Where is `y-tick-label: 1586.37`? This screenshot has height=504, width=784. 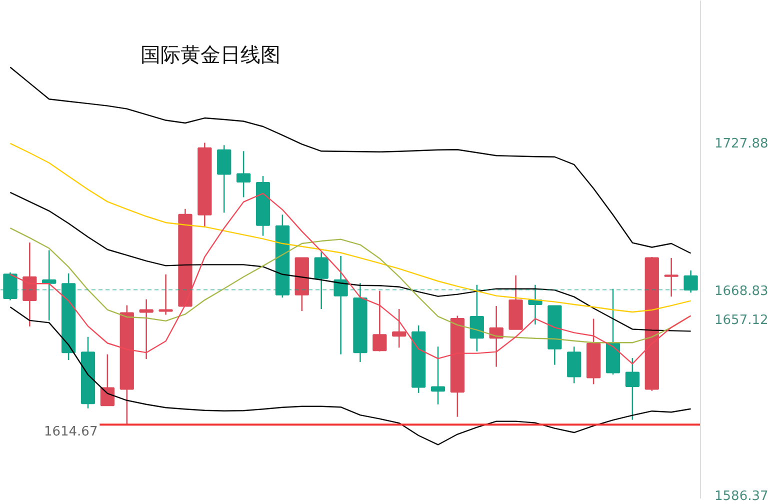
y-tick-label: 1586.37 is located at coordinates (741, 496).